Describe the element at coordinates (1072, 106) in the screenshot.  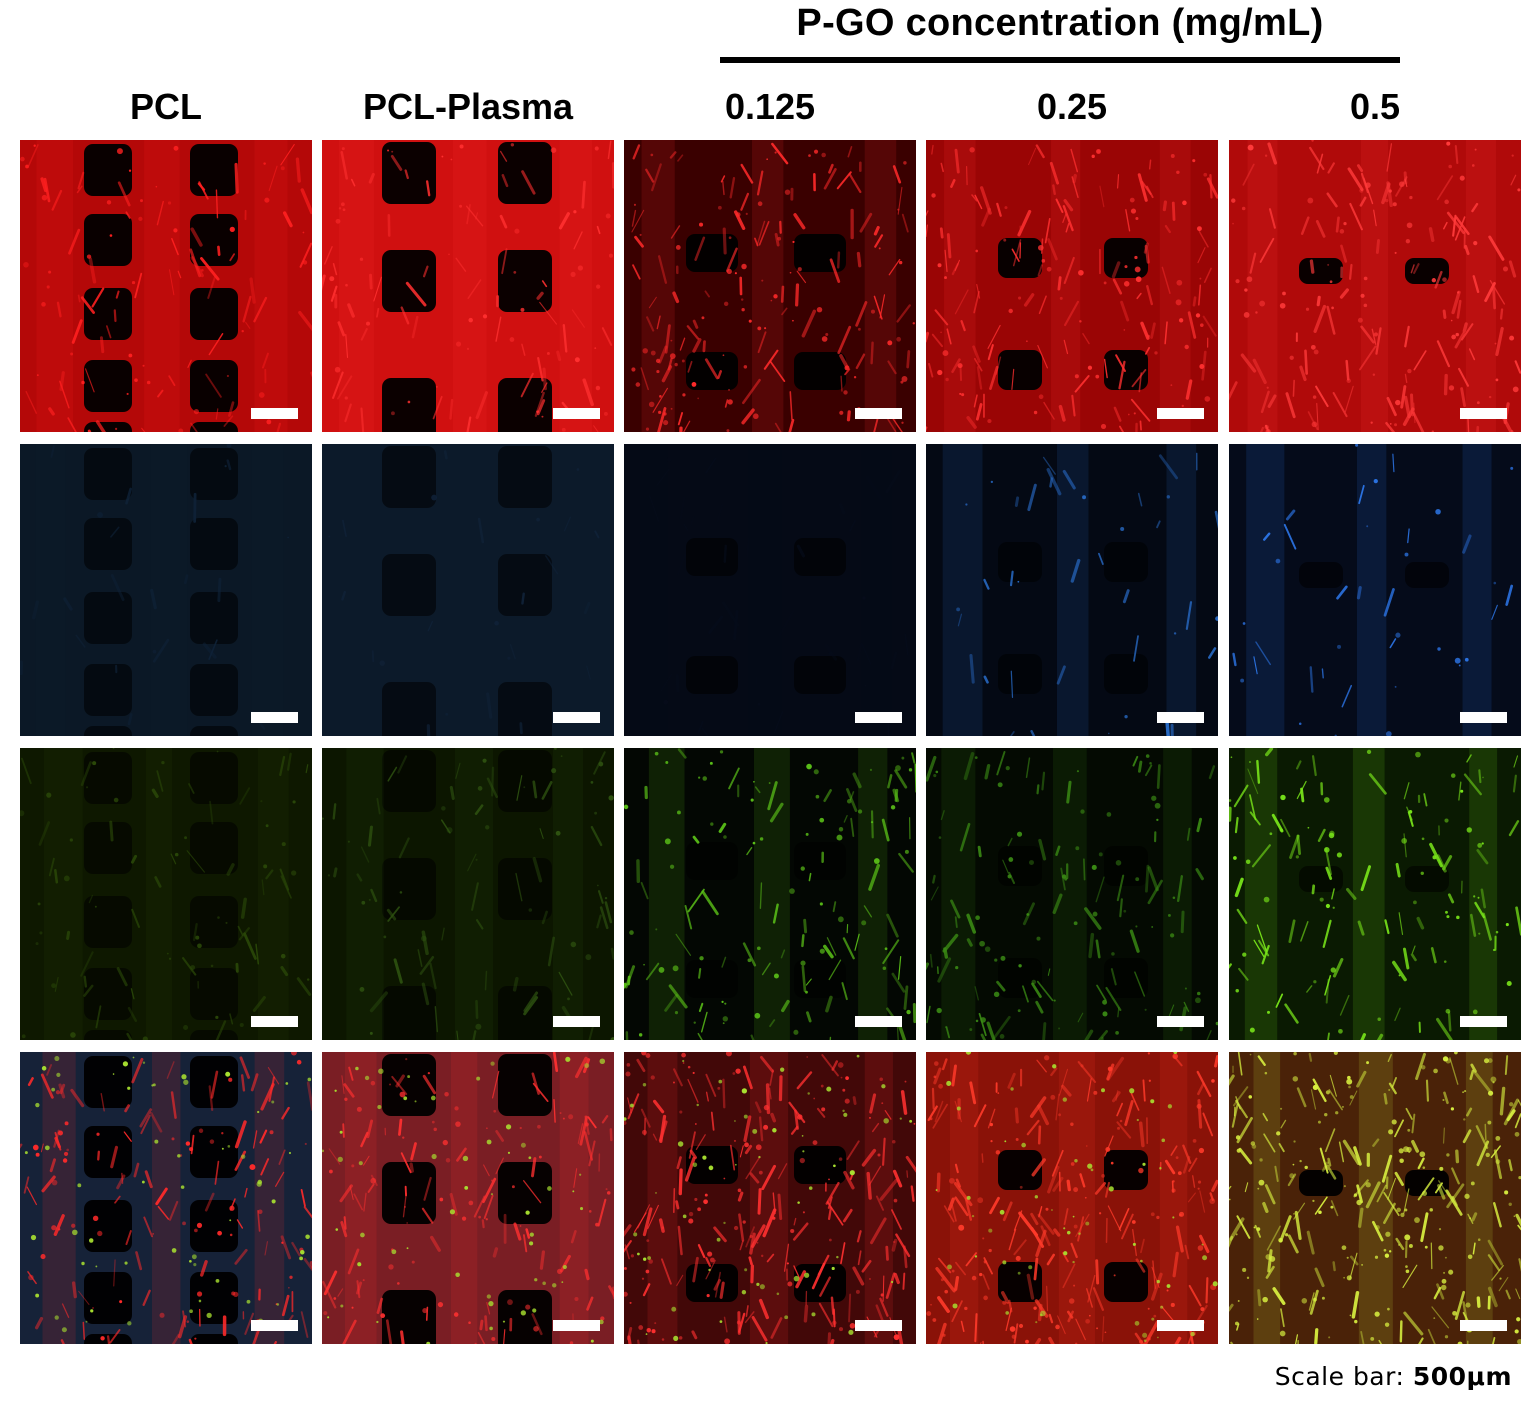
I see `column-label-025: 0.25` at that location.